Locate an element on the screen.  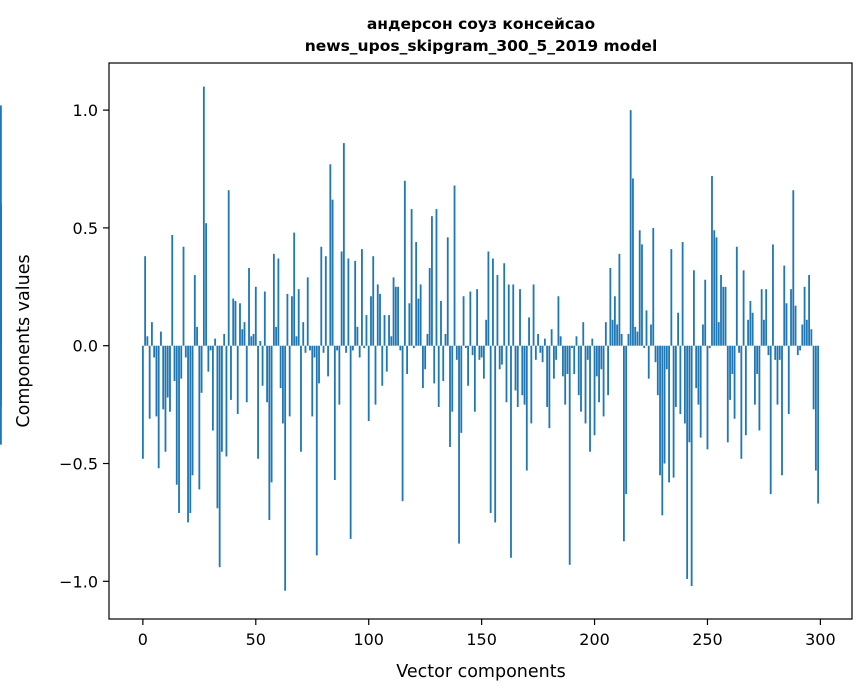
bar-component-undefined is located at coordinates (1, 395).